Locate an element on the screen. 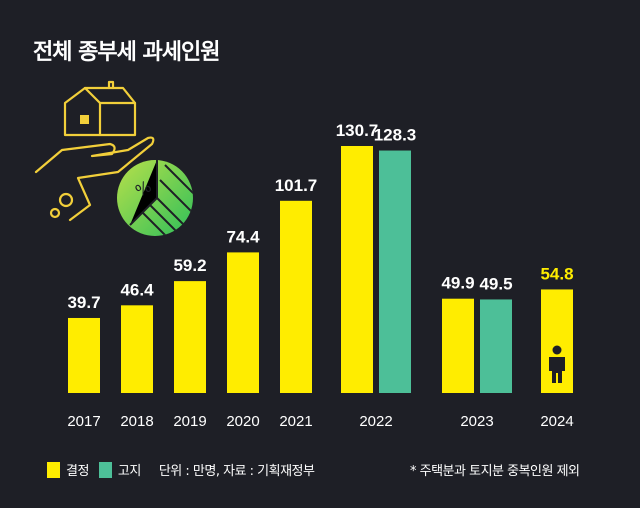 Image resolution: width=640 pixels, height=508 pixels. bar-2022-결정 is located at coordinates (357, 269).